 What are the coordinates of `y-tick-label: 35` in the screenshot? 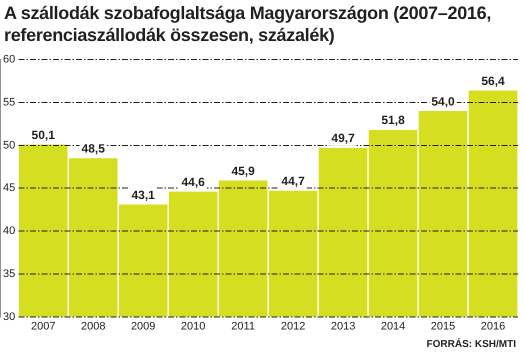 It's located at (9, 274).